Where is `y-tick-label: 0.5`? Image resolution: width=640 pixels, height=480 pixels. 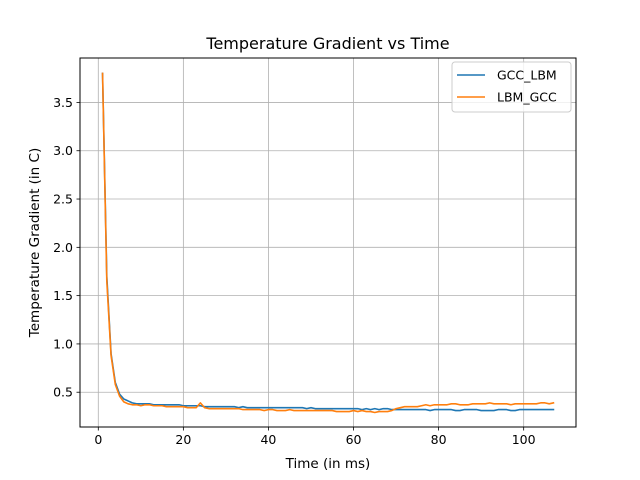 y-tick-label: 0.5 is located at coordinates (63, 392).